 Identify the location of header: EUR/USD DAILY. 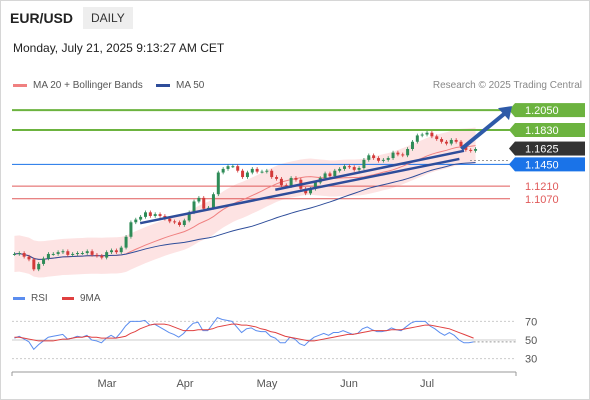
(68, 18).